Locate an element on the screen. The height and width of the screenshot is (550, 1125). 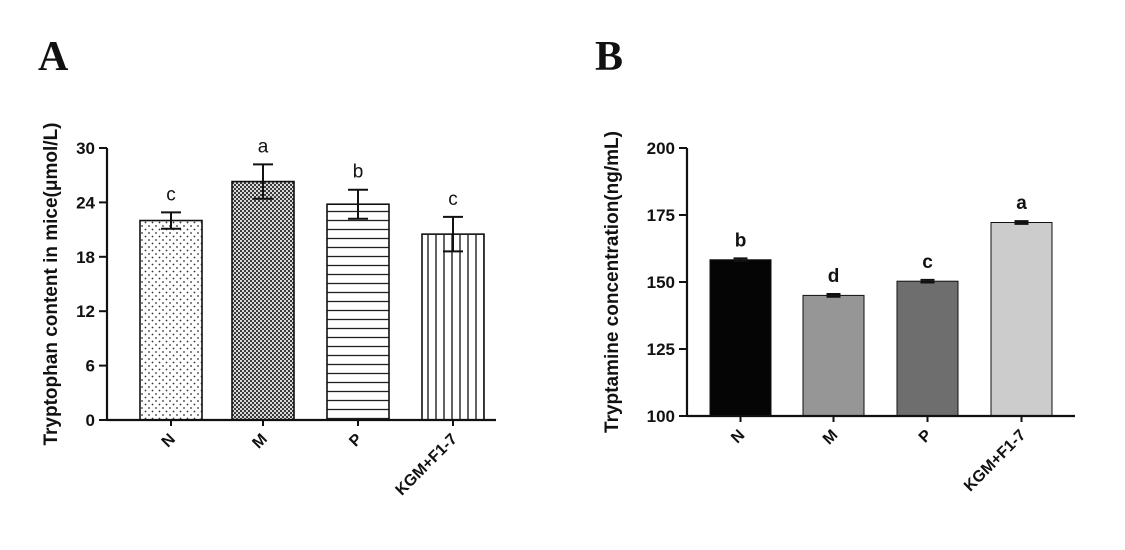
panel-b-y-tick-label-1: 100 is located at coordinates (661, 416).